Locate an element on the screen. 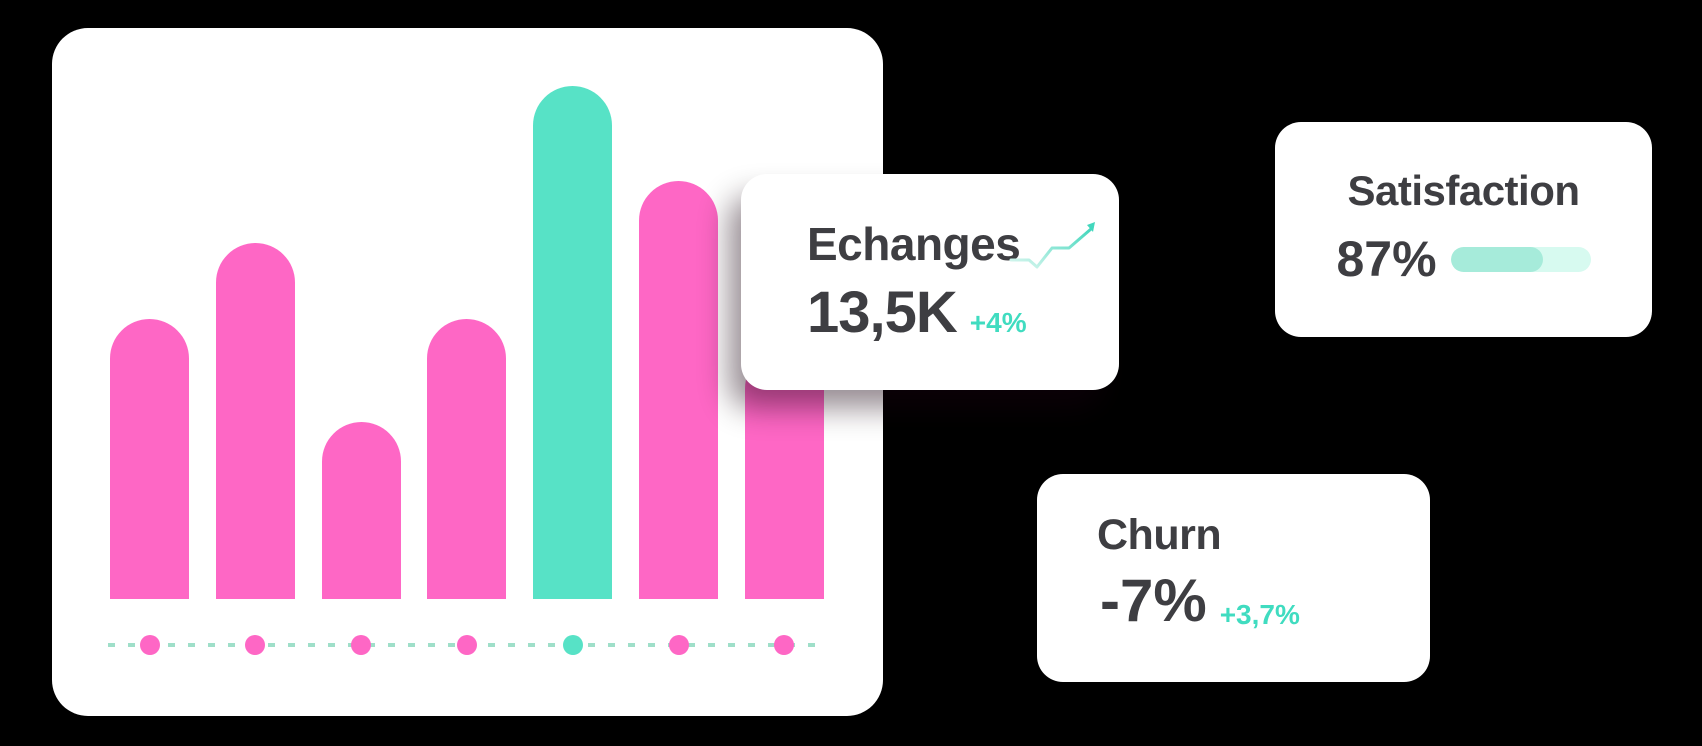  churn-delta: +3,7% is located at coordinates (1259, 614).